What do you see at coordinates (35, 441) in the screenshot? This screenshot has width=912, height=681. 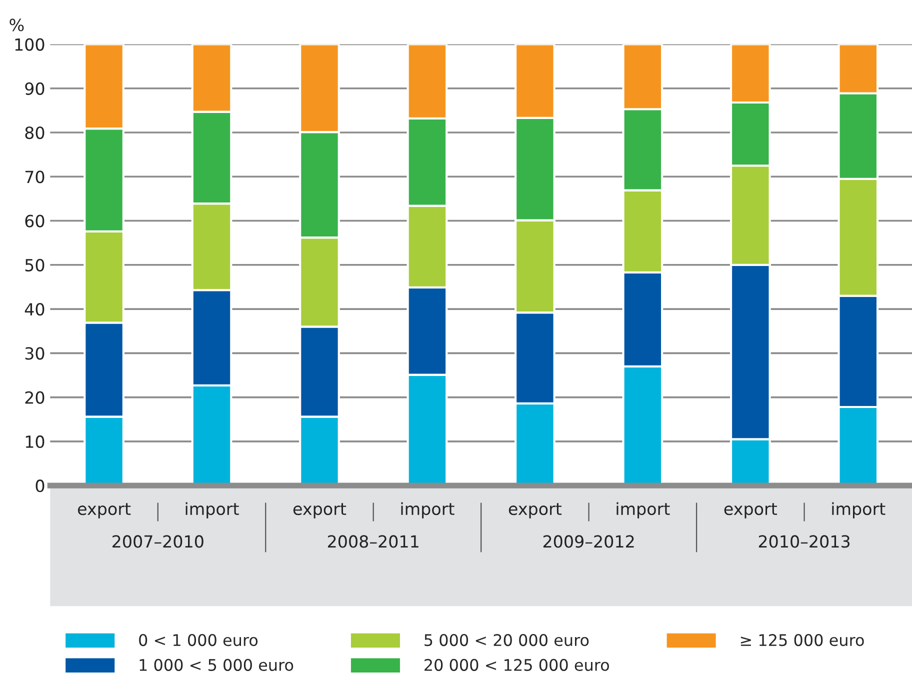 I see `y-tick-label: 10` at bounding box center [35, 441].